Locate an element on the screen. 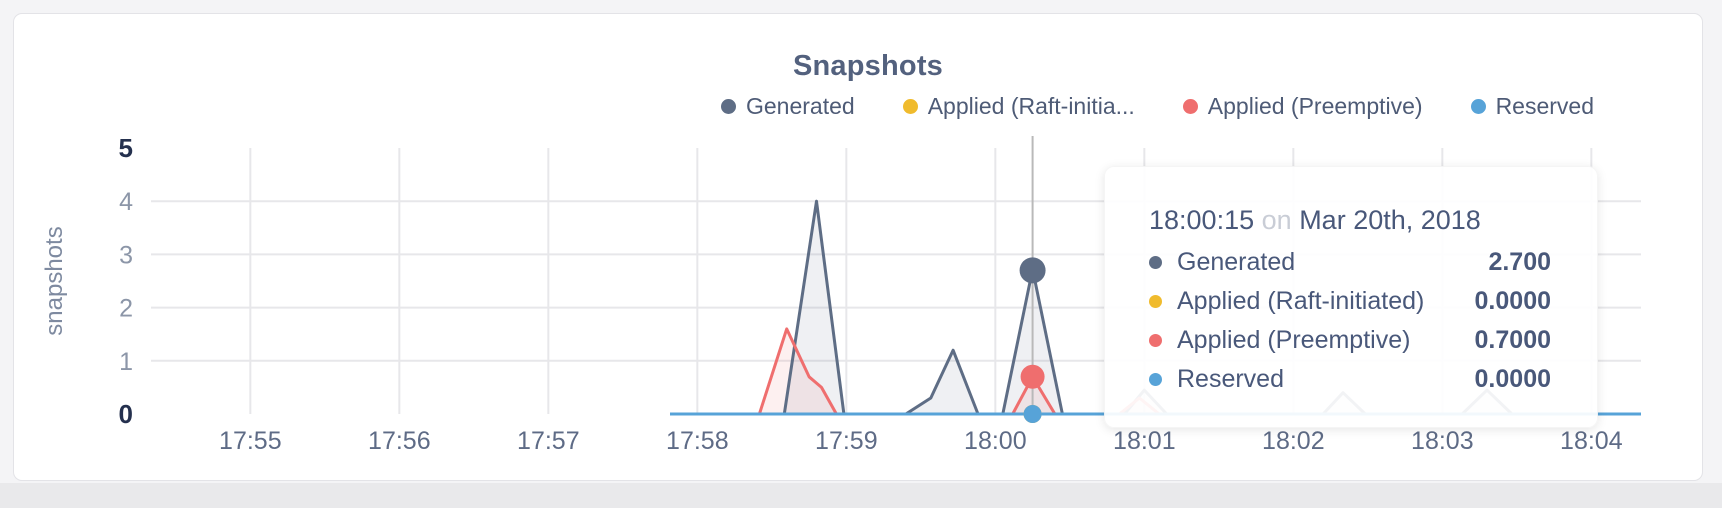 The image size is (1722, 508). tooltip-header: 18:00:15 on Mar 20th, 2018 is located at coordinates (1350, 220).